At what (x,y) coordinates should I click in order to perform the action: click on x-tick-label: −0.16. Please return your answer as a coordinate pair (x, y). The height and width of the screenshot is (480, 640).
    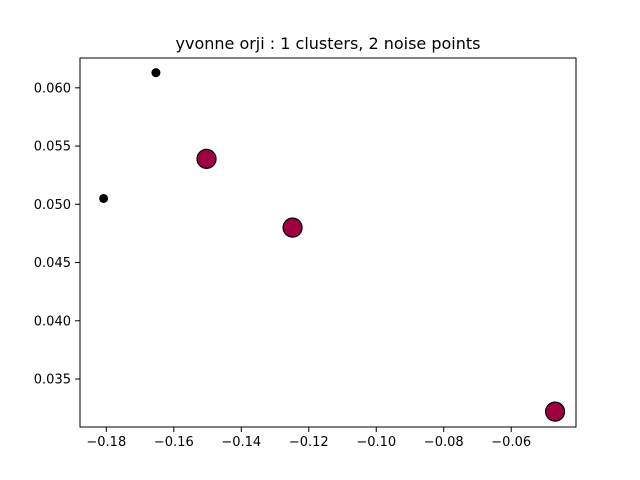
    Looking at the image, I should click on (174, 442).